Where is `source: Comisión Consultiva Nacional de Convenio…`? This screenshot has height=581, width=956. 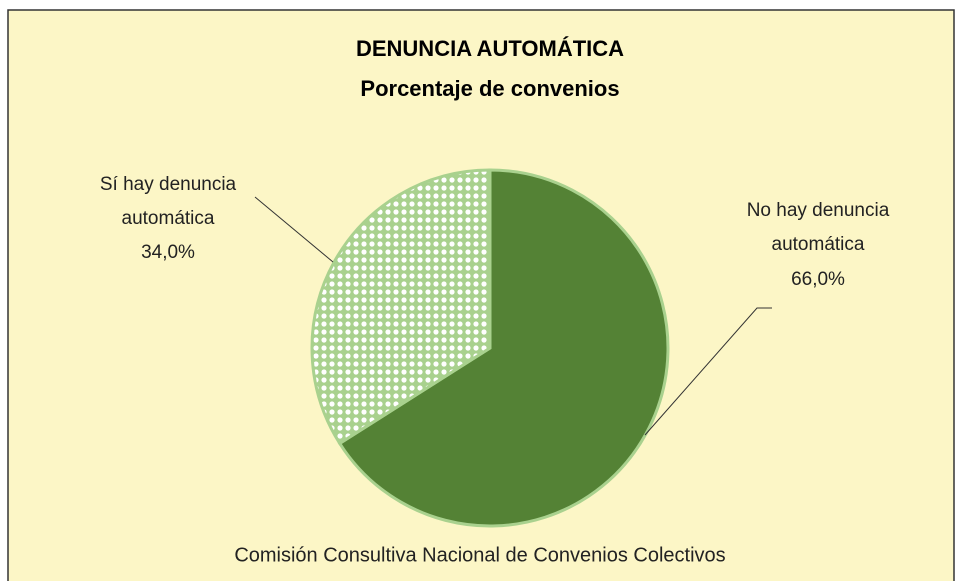 source: Comisión Consultiva Nacional de Convenio… is located at coordinates (479, 555).